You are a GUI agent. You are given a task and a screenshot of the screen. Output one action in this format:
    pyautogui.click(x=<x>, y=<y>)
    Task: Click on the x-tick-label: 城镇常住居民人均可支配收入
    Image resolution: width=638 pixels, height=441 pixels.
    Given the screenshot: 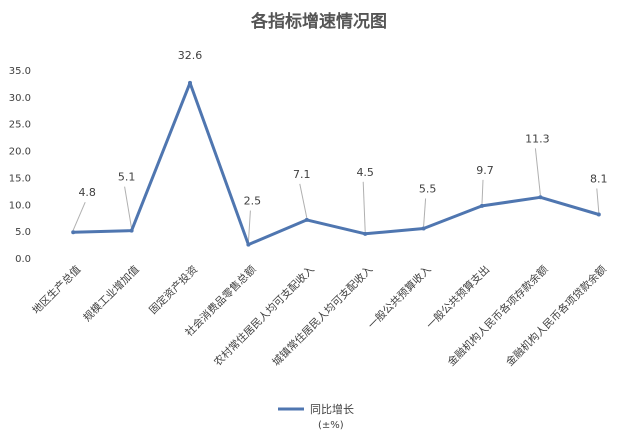 What is the action you would take?
    pyautogui.click(x=323, y=316)
    